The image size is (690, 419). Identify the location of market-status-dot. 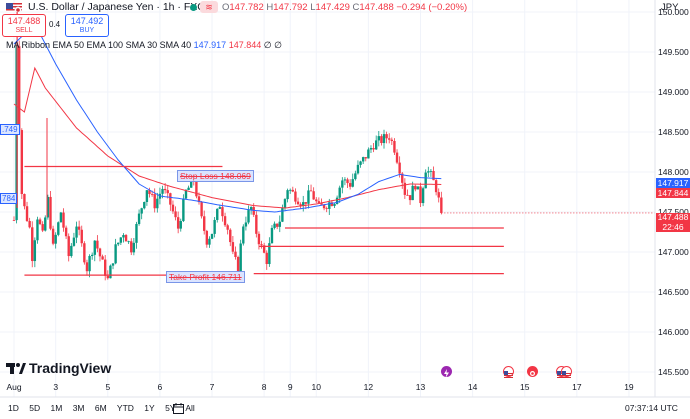
(193, 7).